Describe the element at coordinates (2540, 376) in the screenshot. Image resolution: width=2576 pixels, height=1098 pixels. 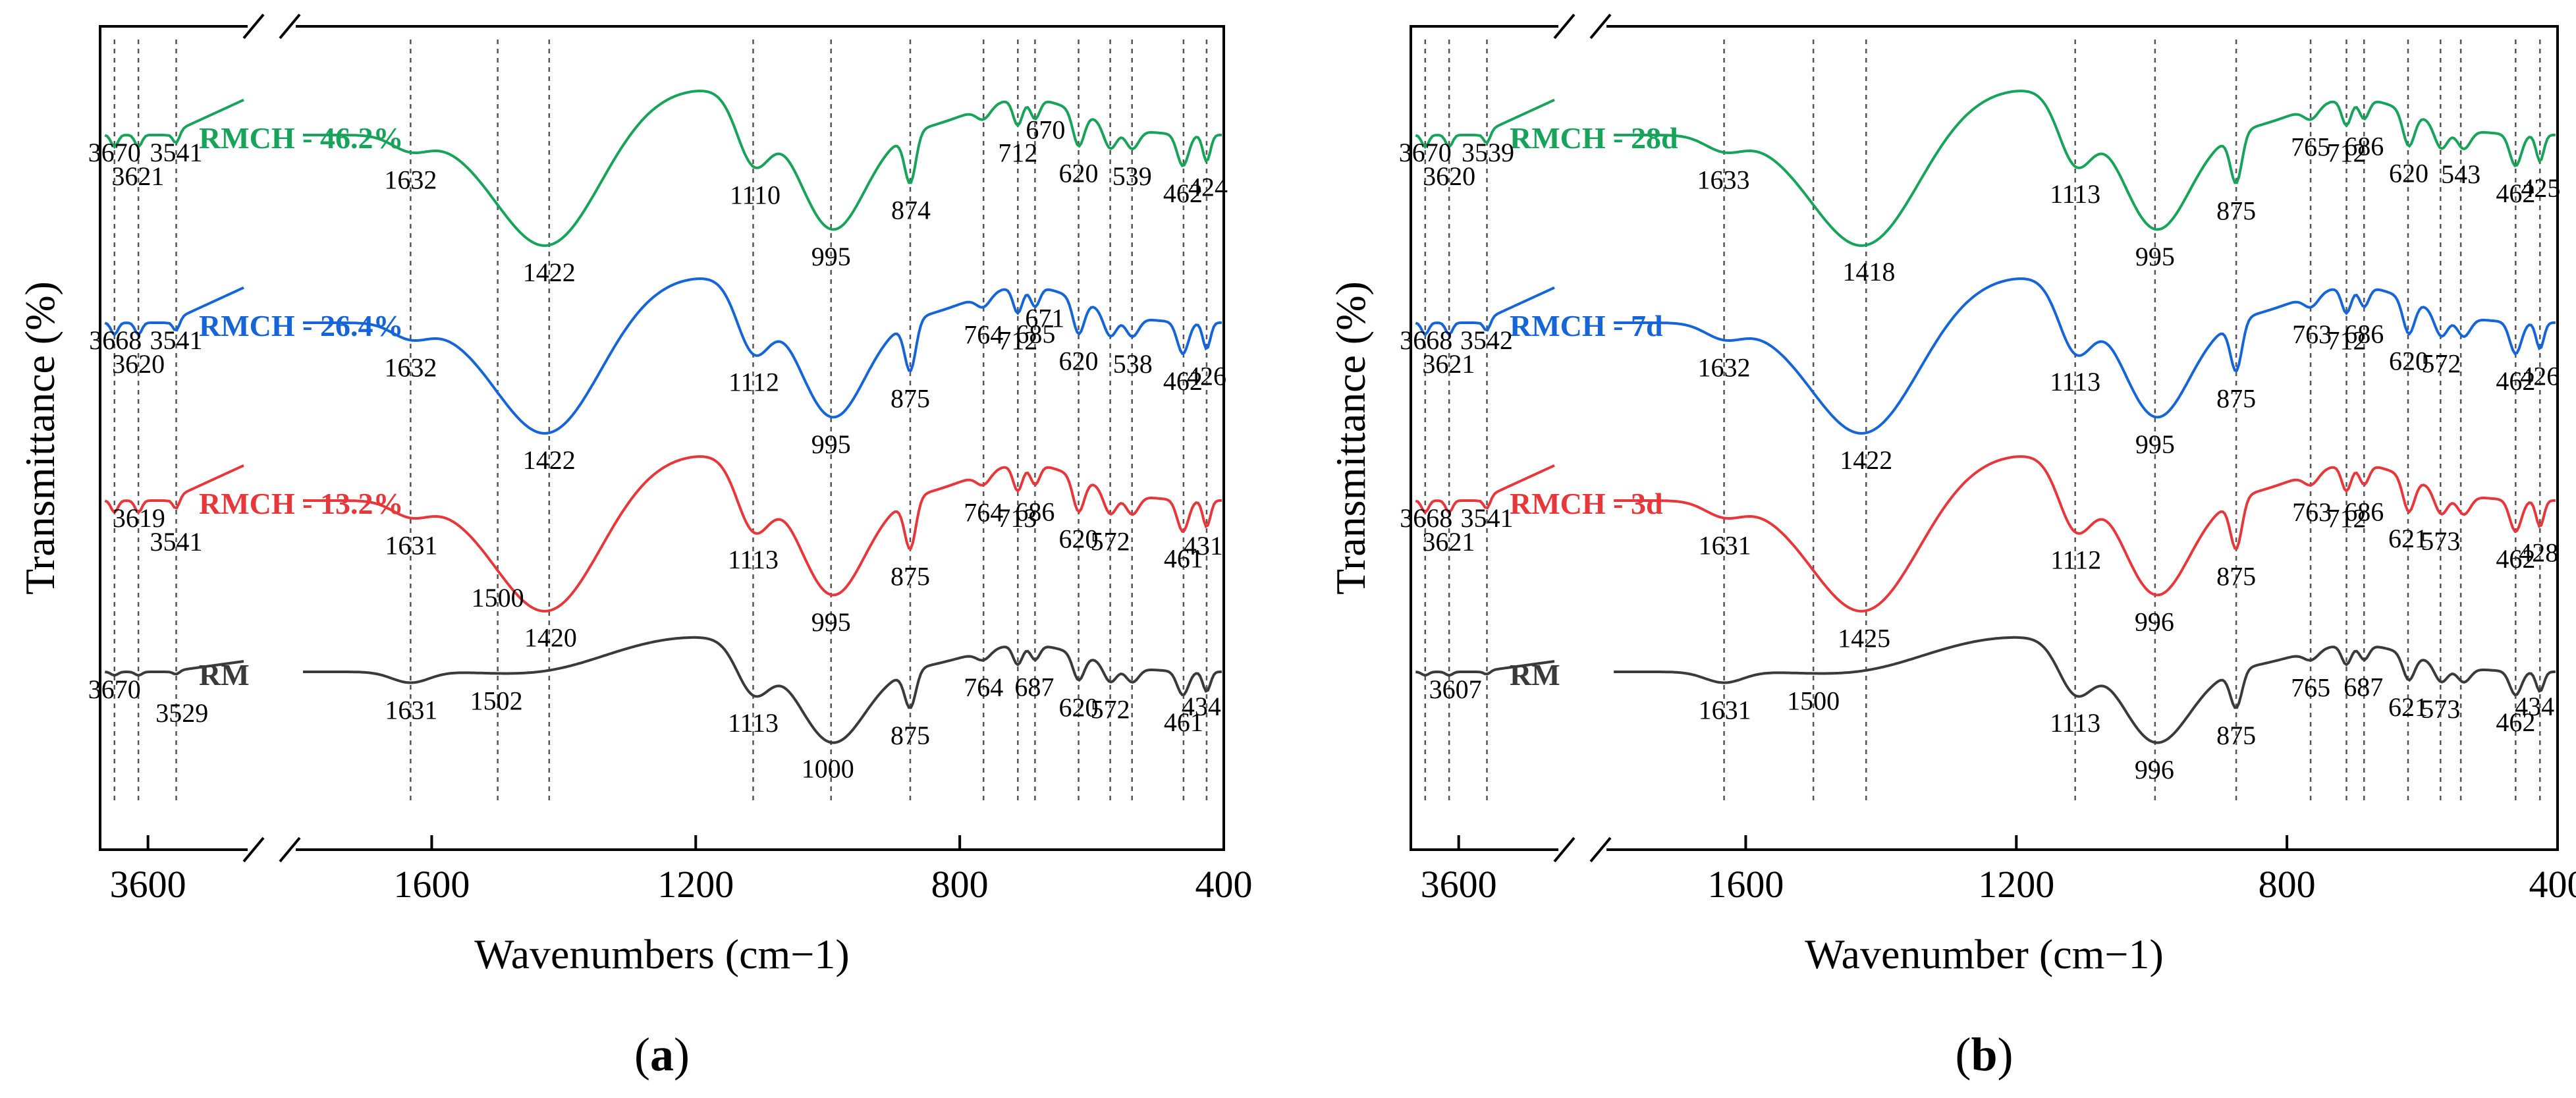
I see `peak-label: 426` at that location.